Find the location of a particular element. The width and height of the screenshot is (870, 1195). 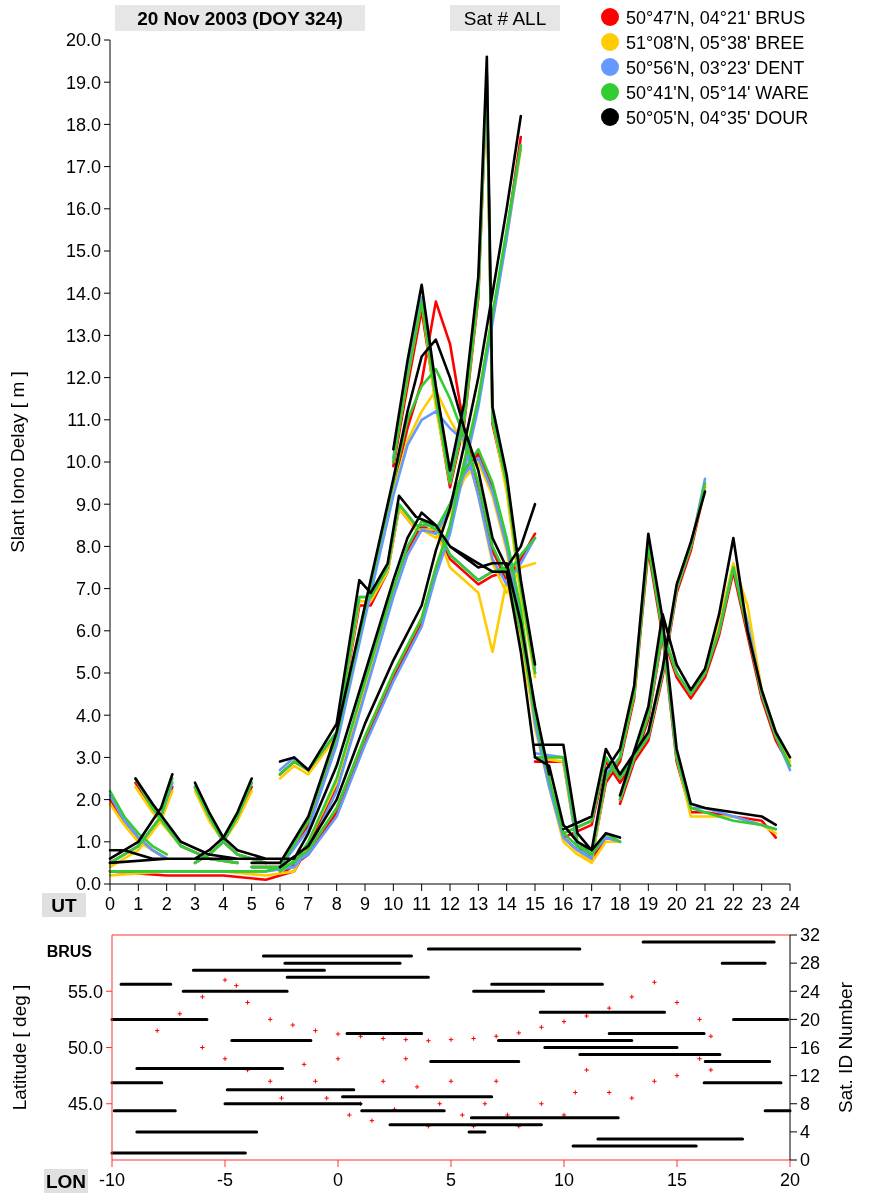

y-tick-label: 0.0 is located at coordinates (88, 884).